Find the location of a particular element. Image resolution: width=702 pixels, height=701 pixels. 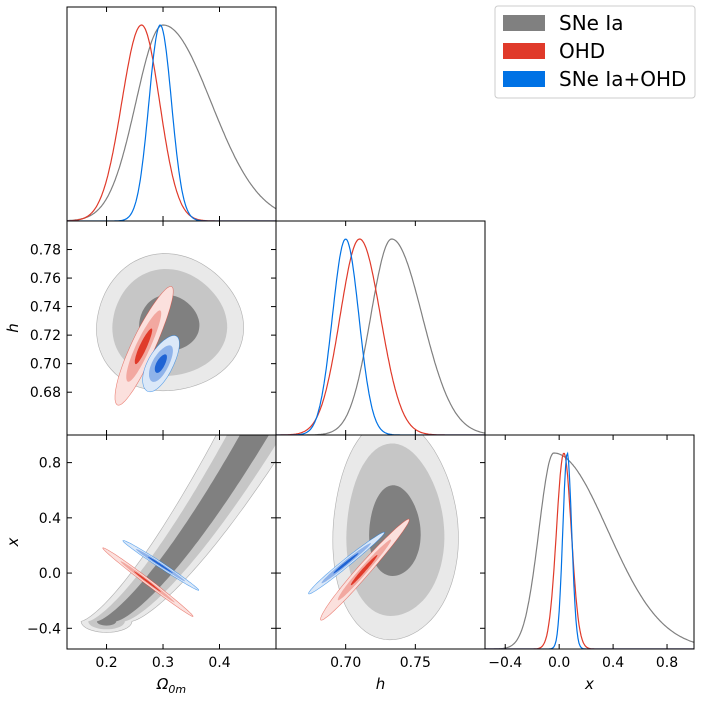

marginal-sne-ia-ohd-omega is located at coordinates (171, 122).